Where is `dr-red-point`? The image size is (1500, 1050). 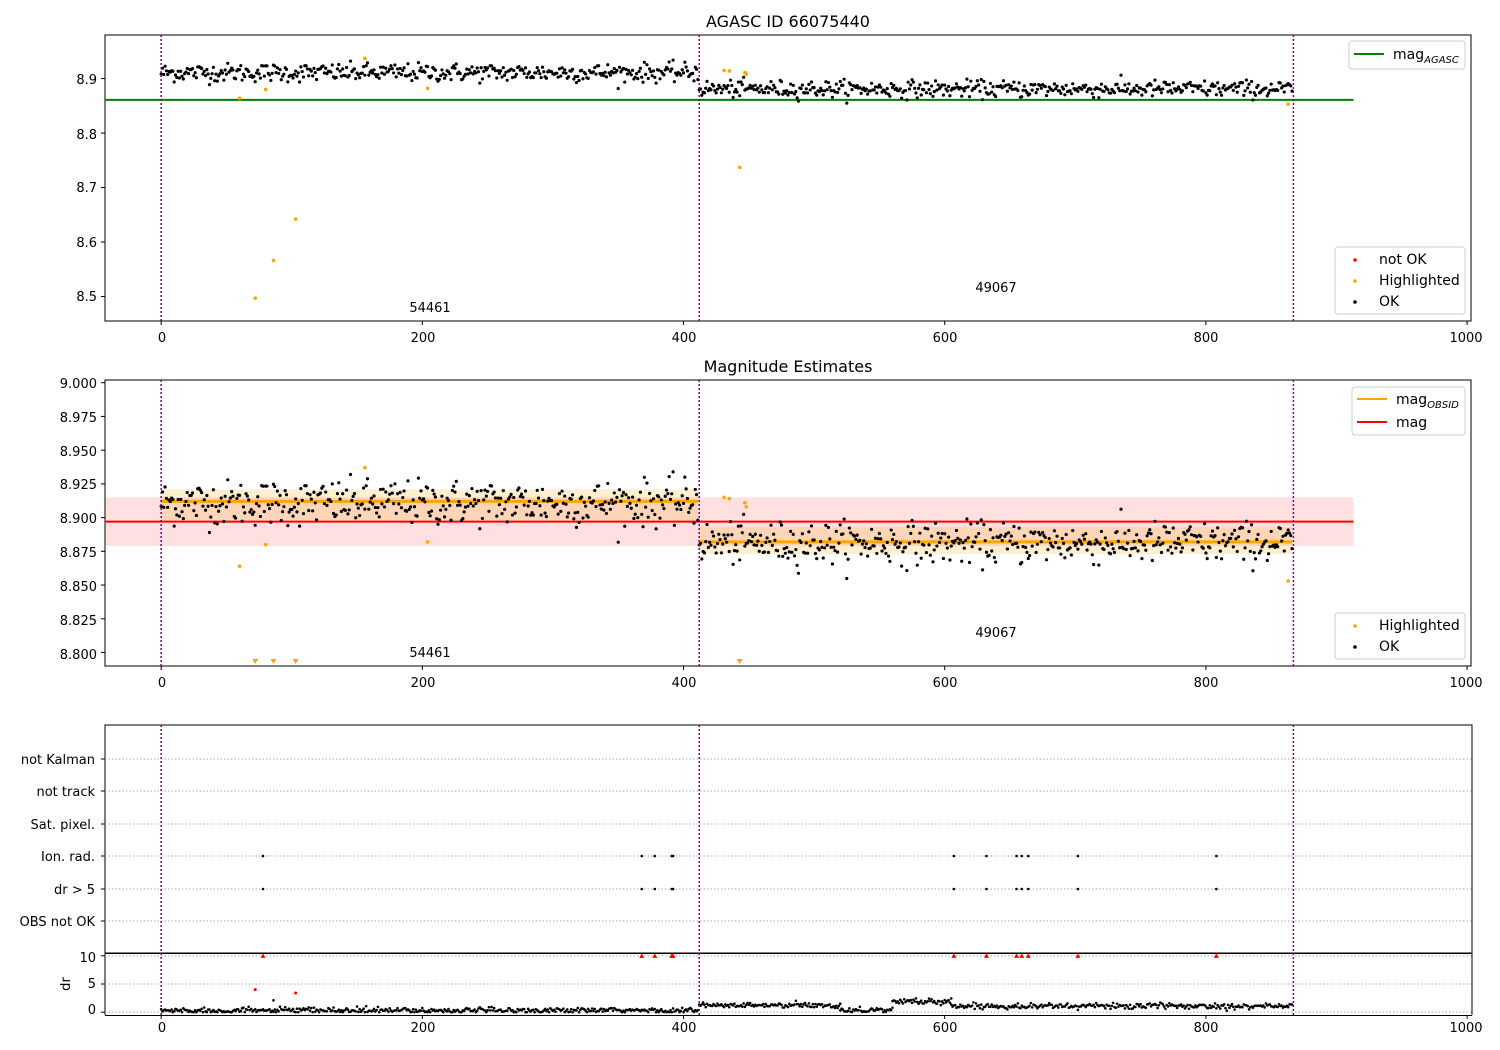
dr-red-point is located at coordinates (255, 990).